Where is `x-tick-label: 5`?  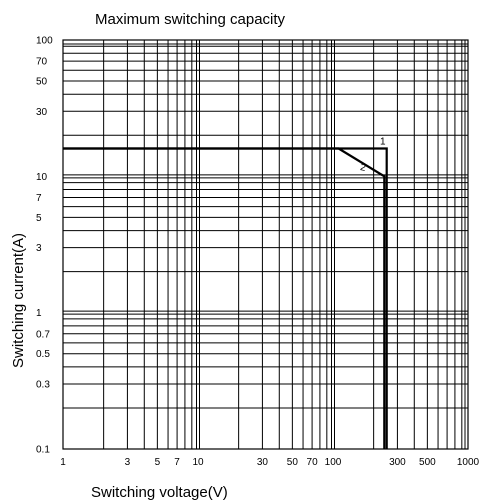
x-tick-label: 5 is located at coordinates (158, 462).